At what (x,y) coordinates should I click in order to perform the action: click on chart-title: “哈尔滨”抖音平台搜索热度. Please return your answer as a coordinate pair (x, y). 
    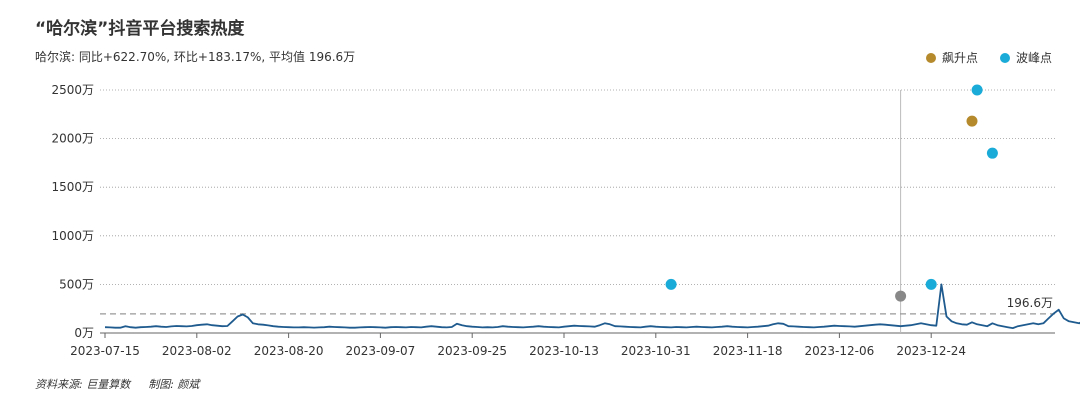
    Looking at the image, I should click on (140, 29).